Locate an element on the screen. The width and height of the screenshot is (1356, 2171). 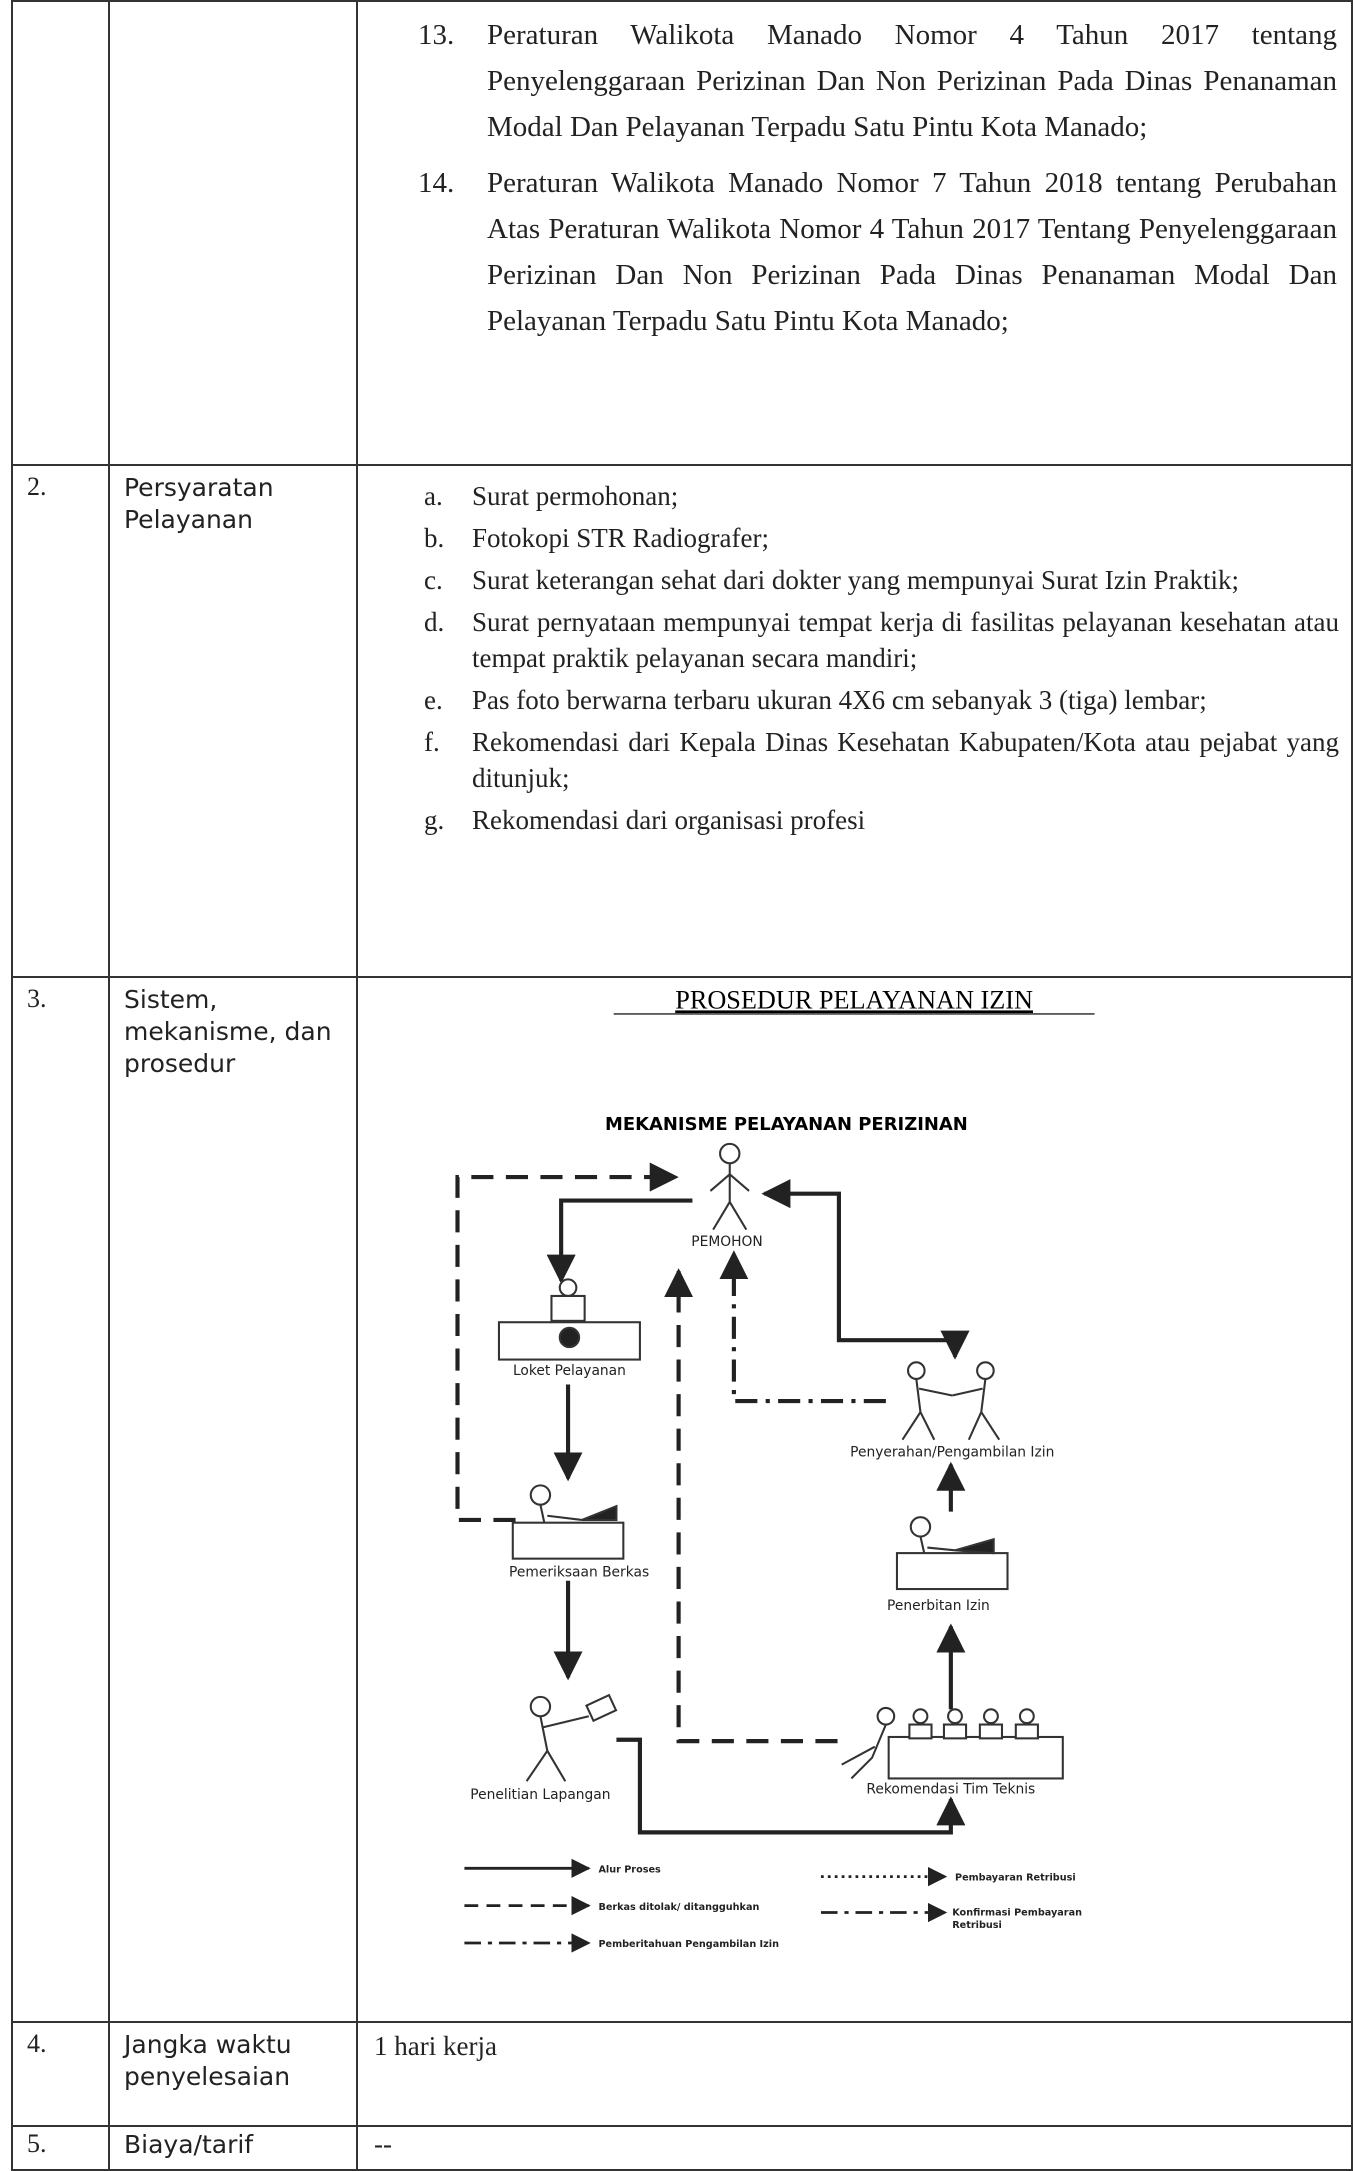
item-marker: 13. is located at coordinates (436, 35).